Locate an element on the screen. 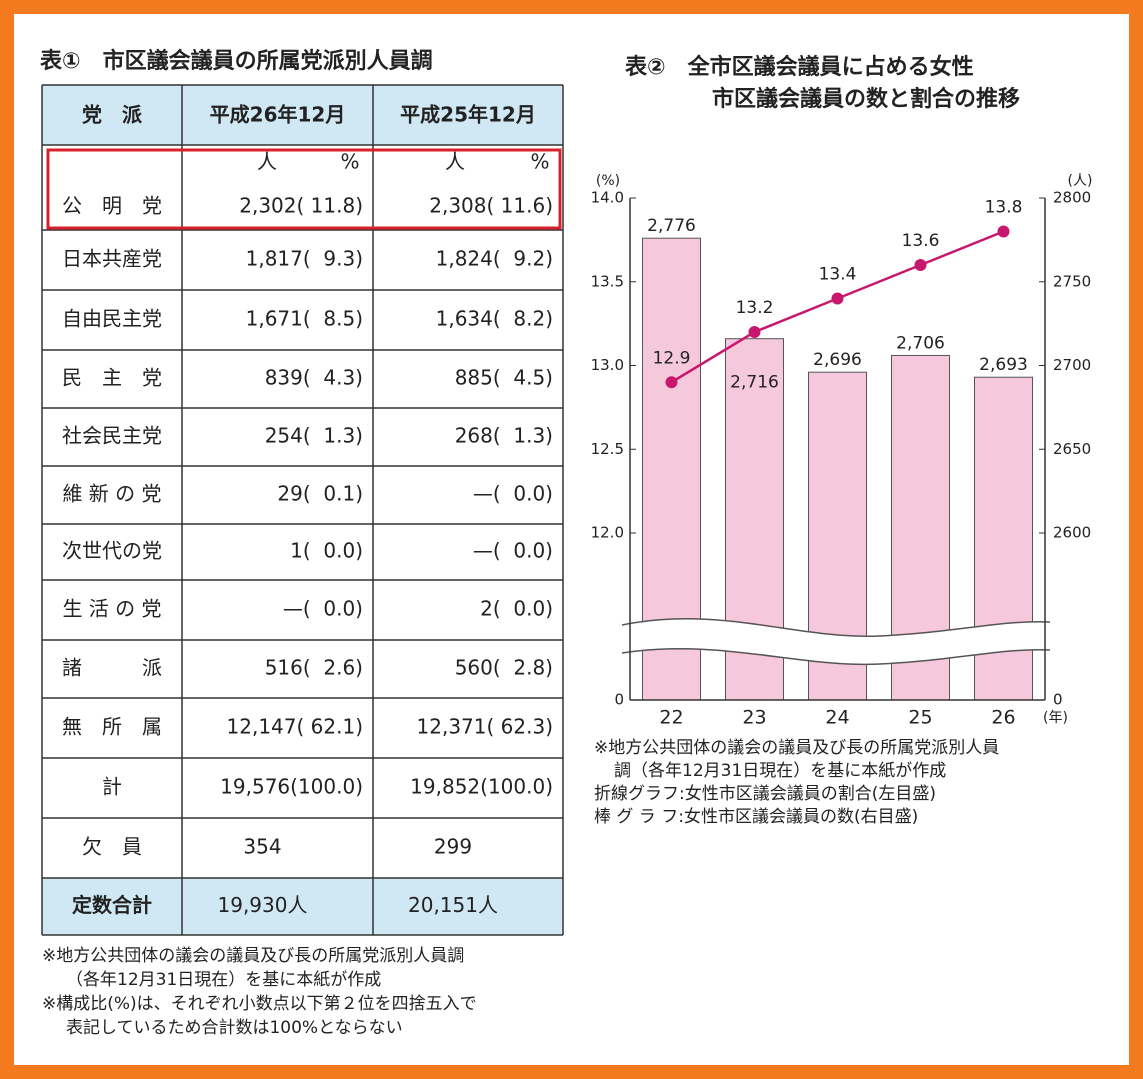 The height and width of the screenshot is (1079, 1143). bar-value-label: 2,696 is located at coordinates (837, 360).